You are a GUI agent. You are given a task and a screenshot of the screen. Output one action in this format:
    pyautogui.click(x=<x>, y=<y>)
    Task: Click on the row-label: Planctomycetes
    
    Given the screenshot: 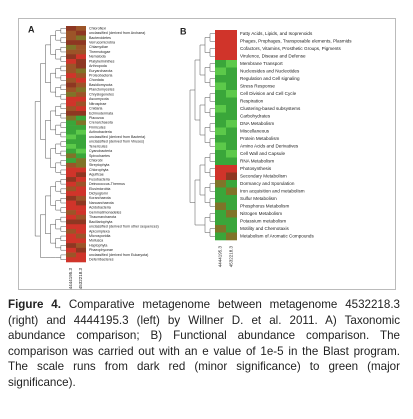 What is the action you would take?
    pyautogui.click(x=102, y=90)
    